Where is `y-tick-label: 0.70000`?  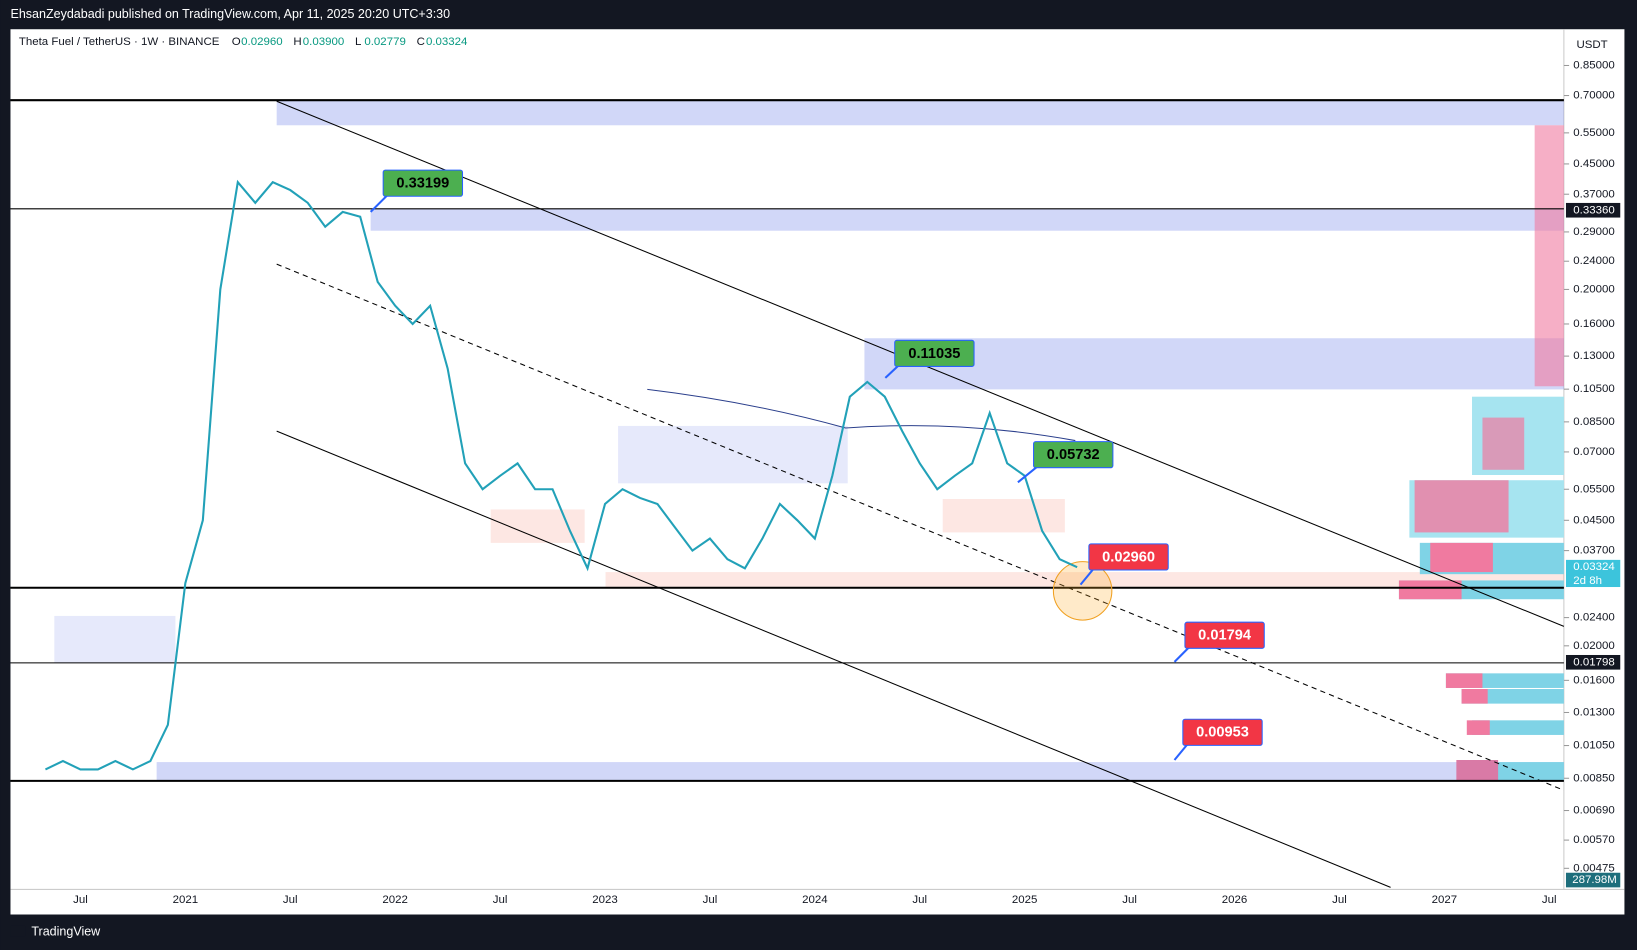 y-tick-label: 0.70000 is located at coordinates (1593, 96).